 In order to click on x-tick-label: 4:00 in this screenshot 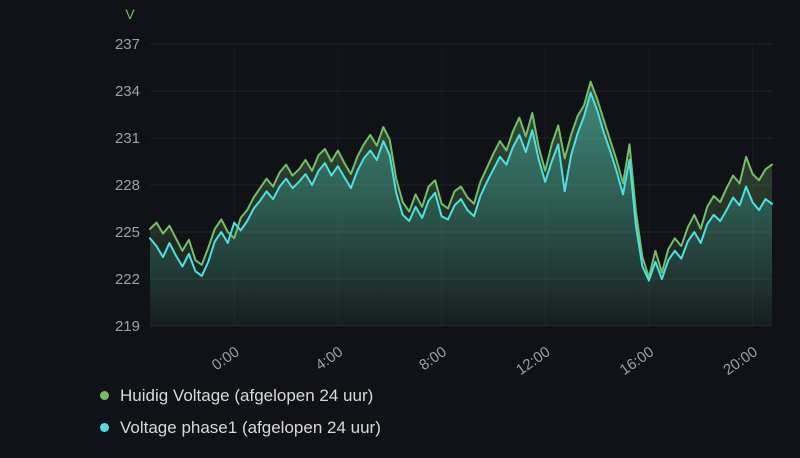, I will do `click(330, 358)`.